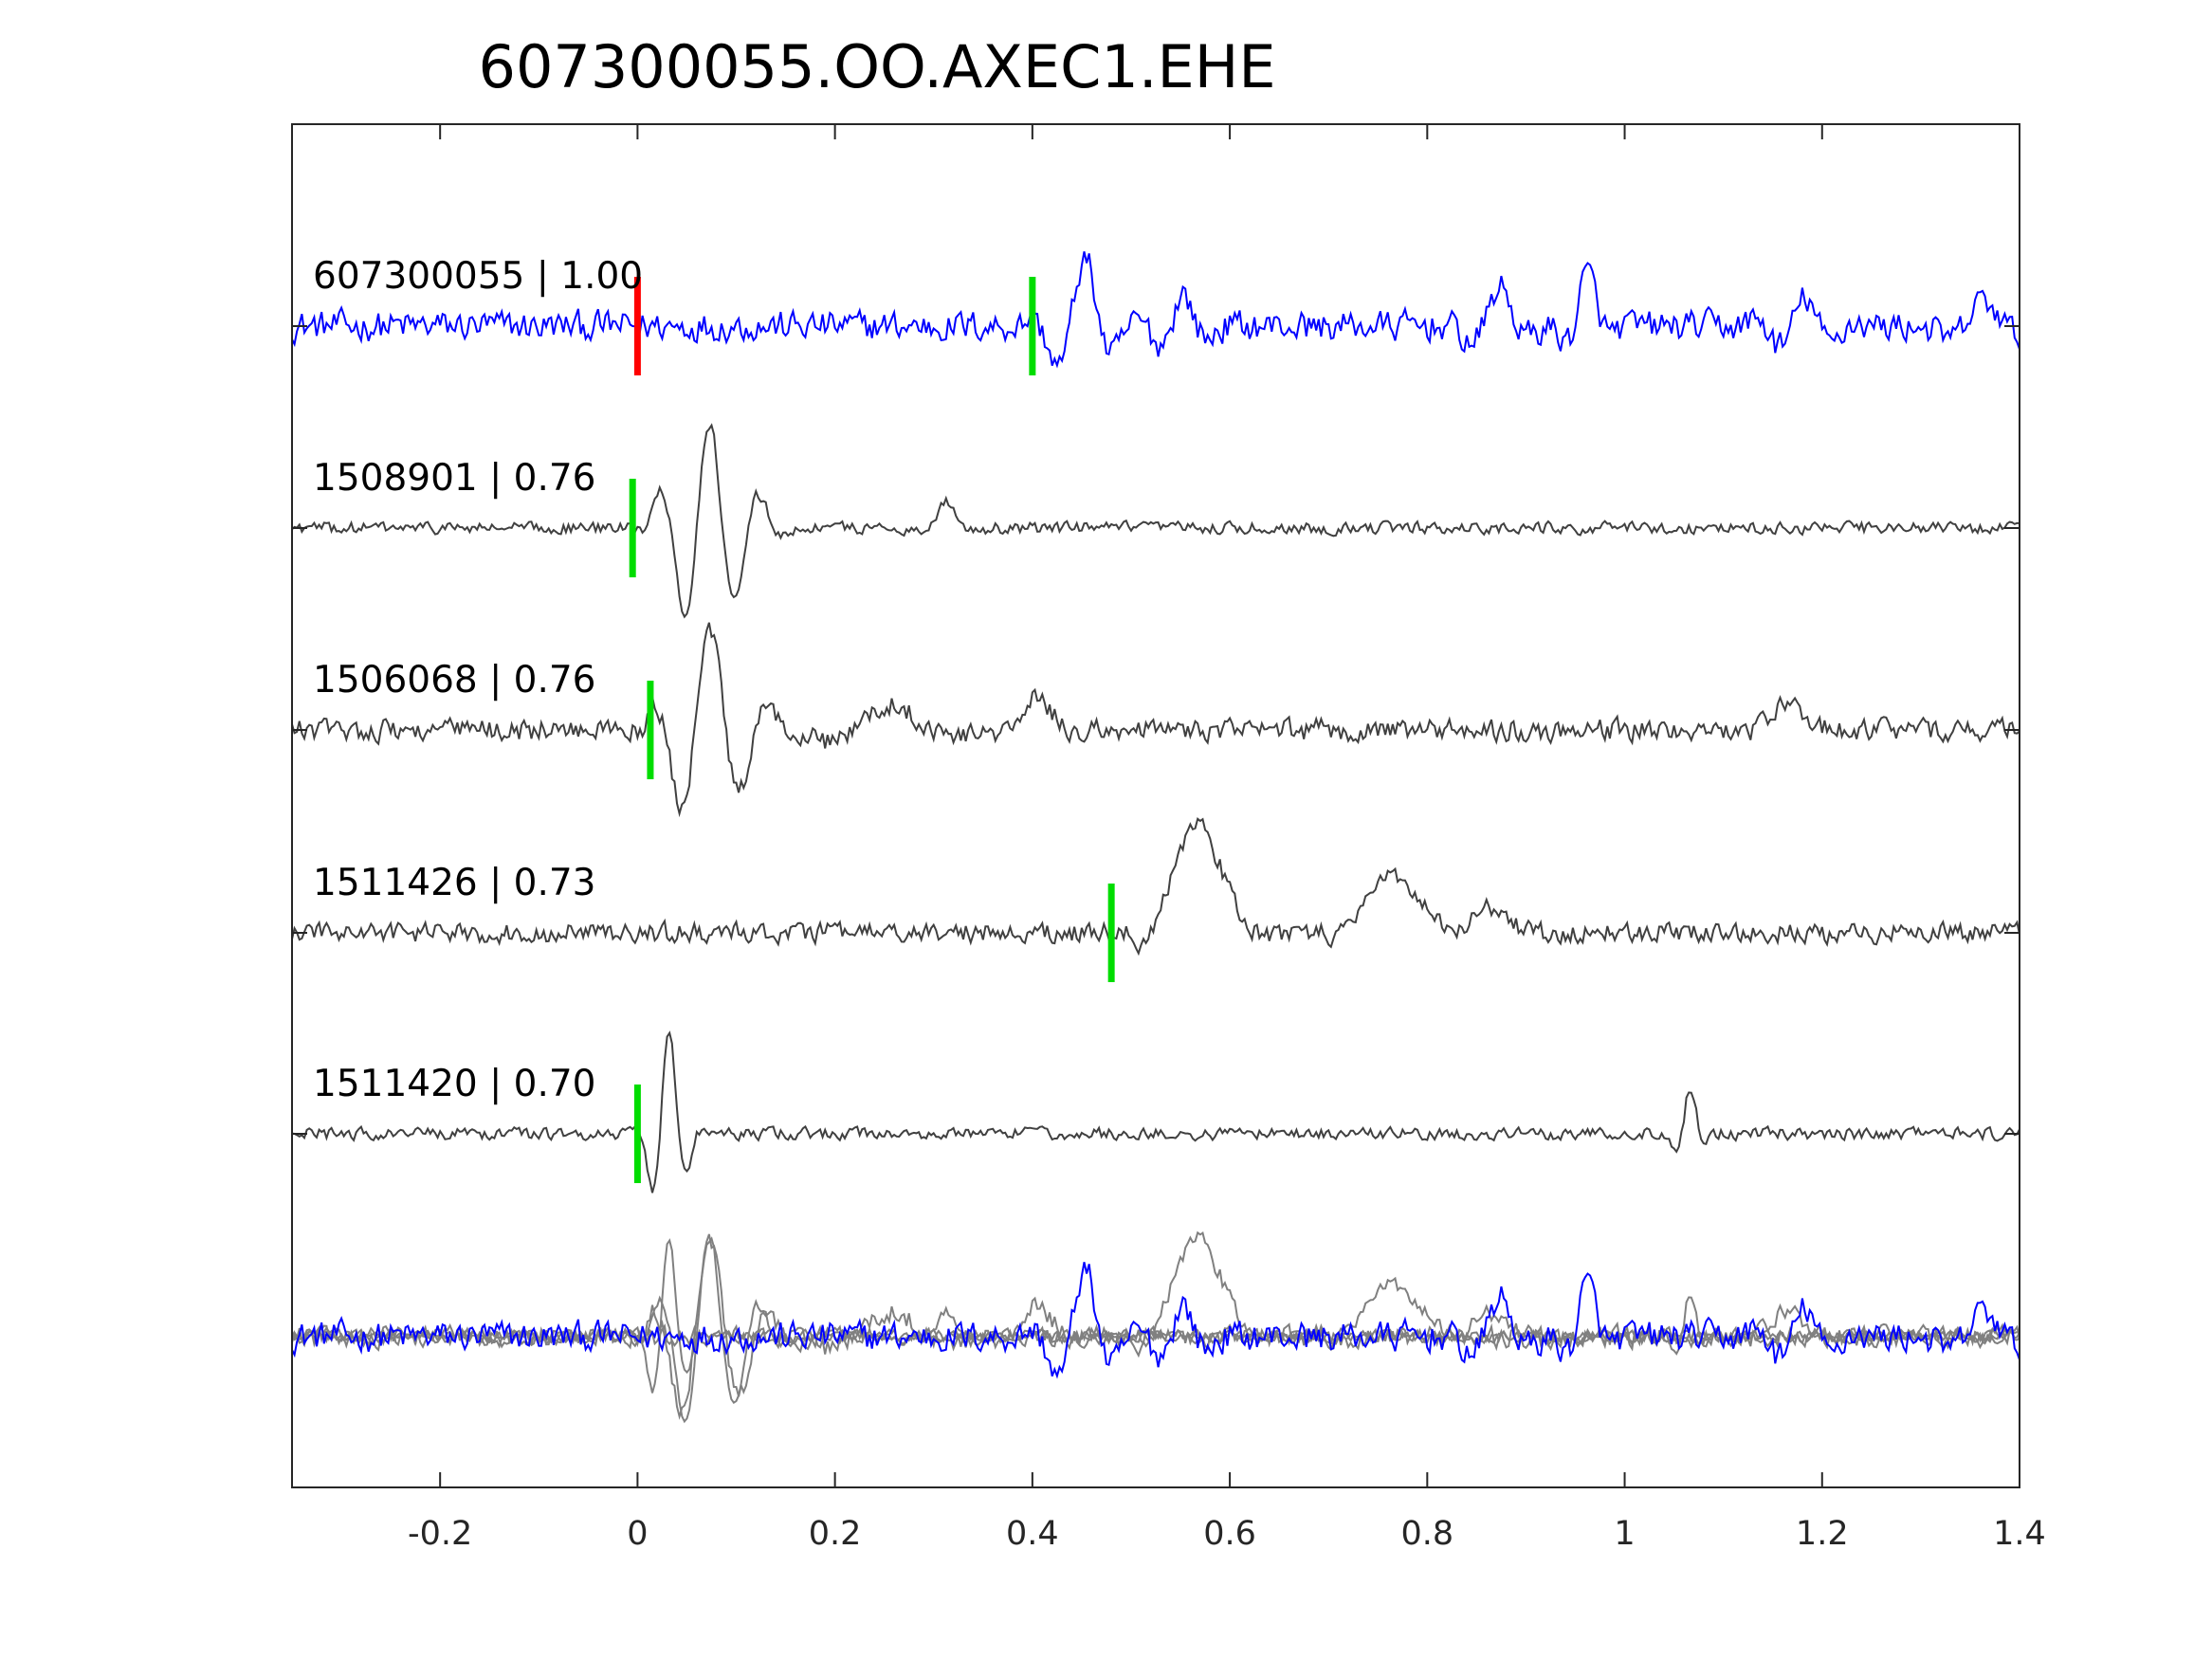 The width and height of the screenshot is (2212, 1659). What do you see at coordinates (1426, 1534) in the screenshot?
I see `x-tick-label: 0.8` at bounding box center [1426, 1534].